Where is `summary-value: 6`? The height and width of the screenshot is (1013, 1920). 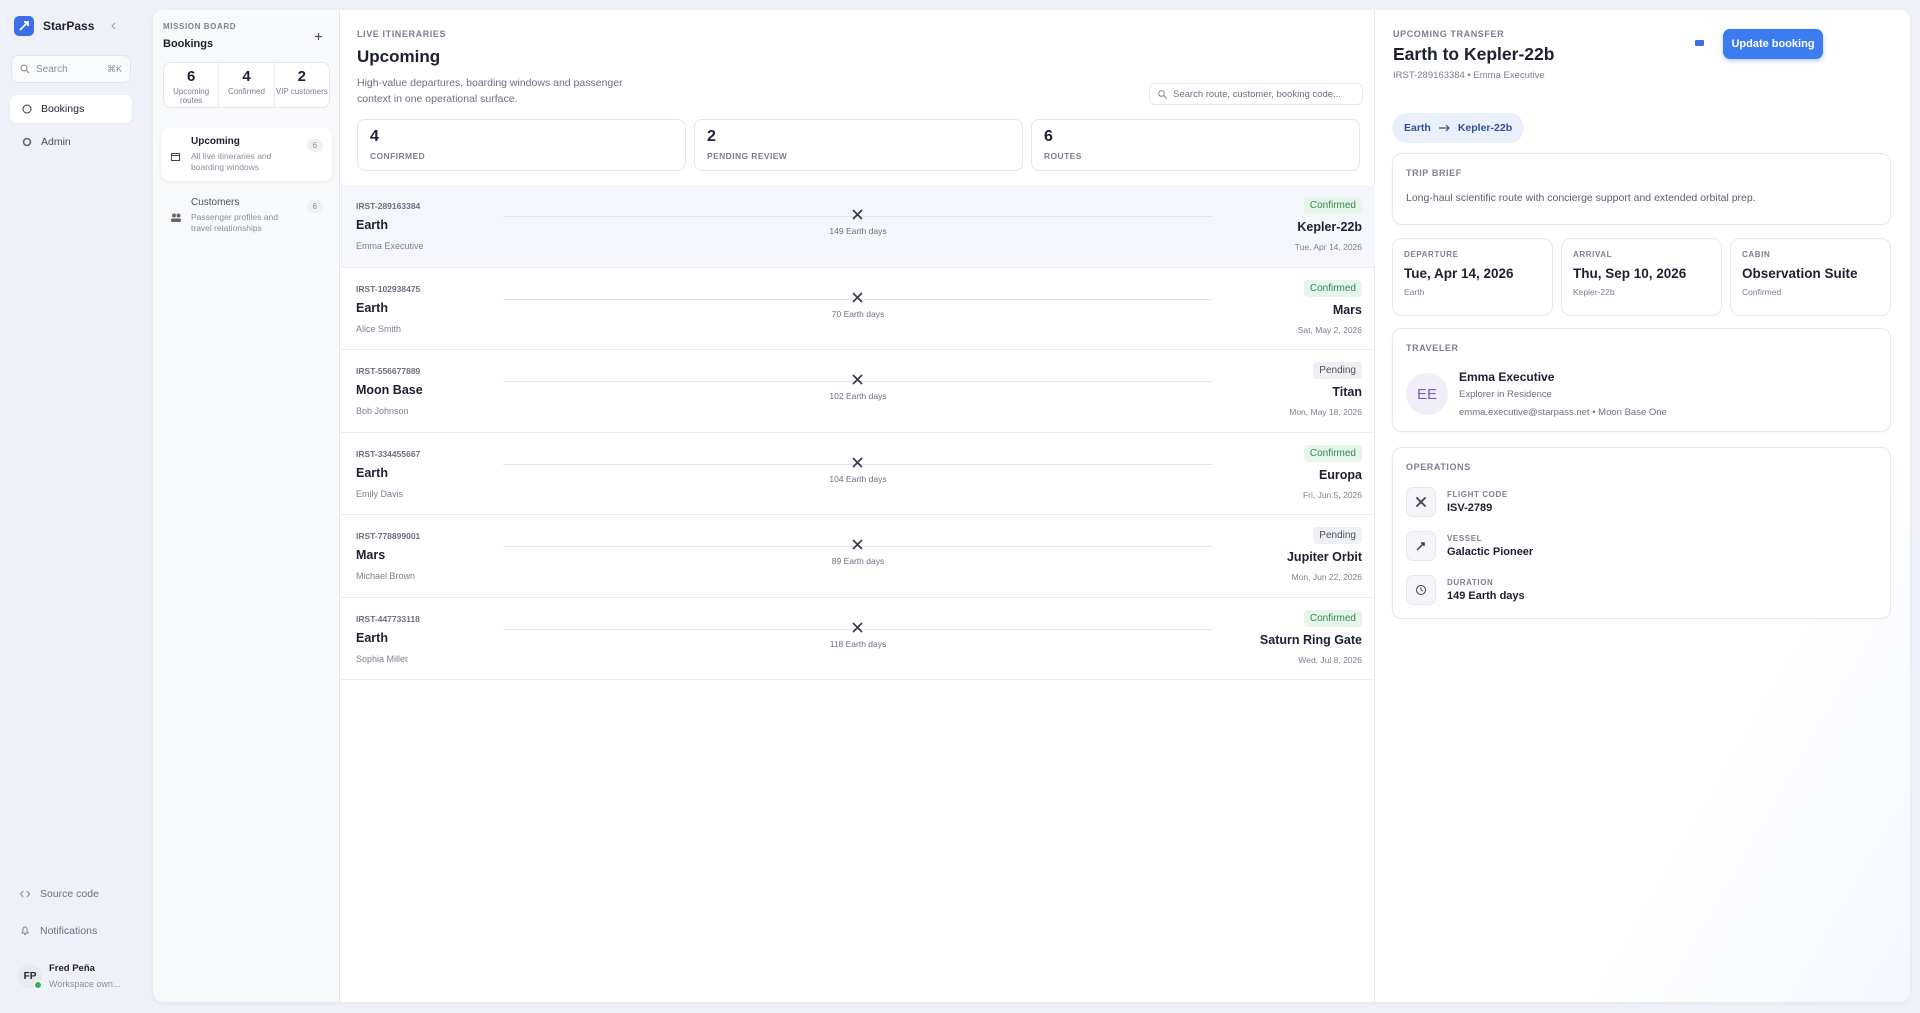 summary-value: 6 is located at coordinates (1048, 136).